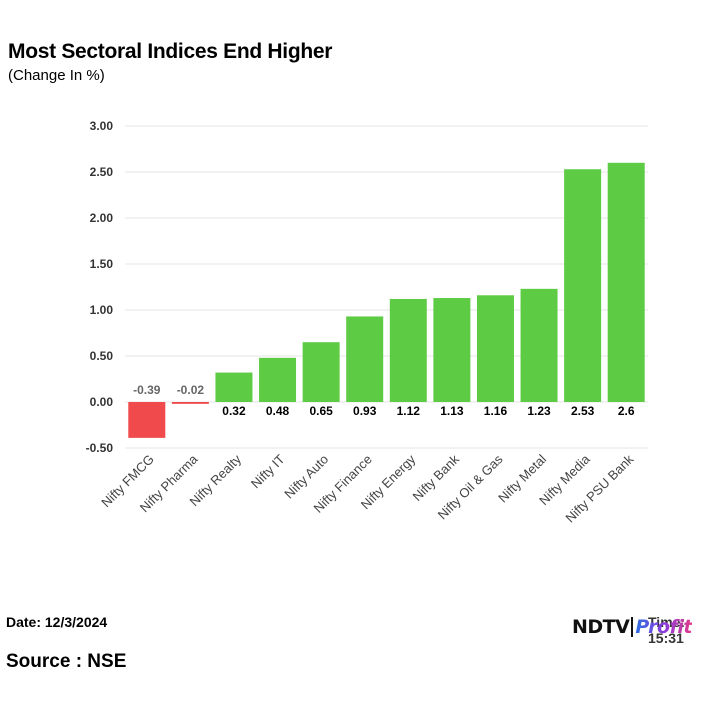 Image resolution: width=720 pixels, height=720 pixels. I want to click on chart-title: Most Sectoral Indices End Higher, so click(170, 51).